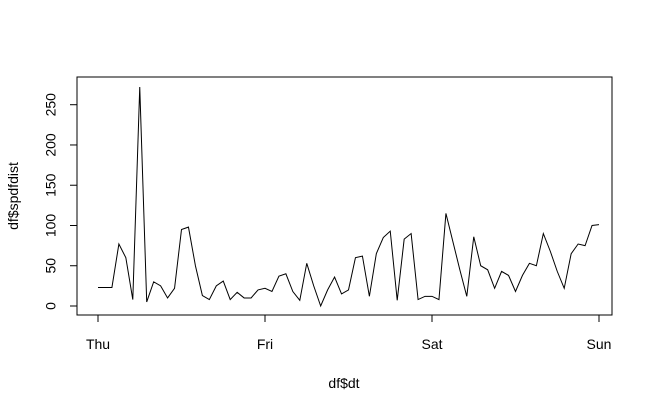  I want to click on y-tick-label: 250, so click(51, 105).